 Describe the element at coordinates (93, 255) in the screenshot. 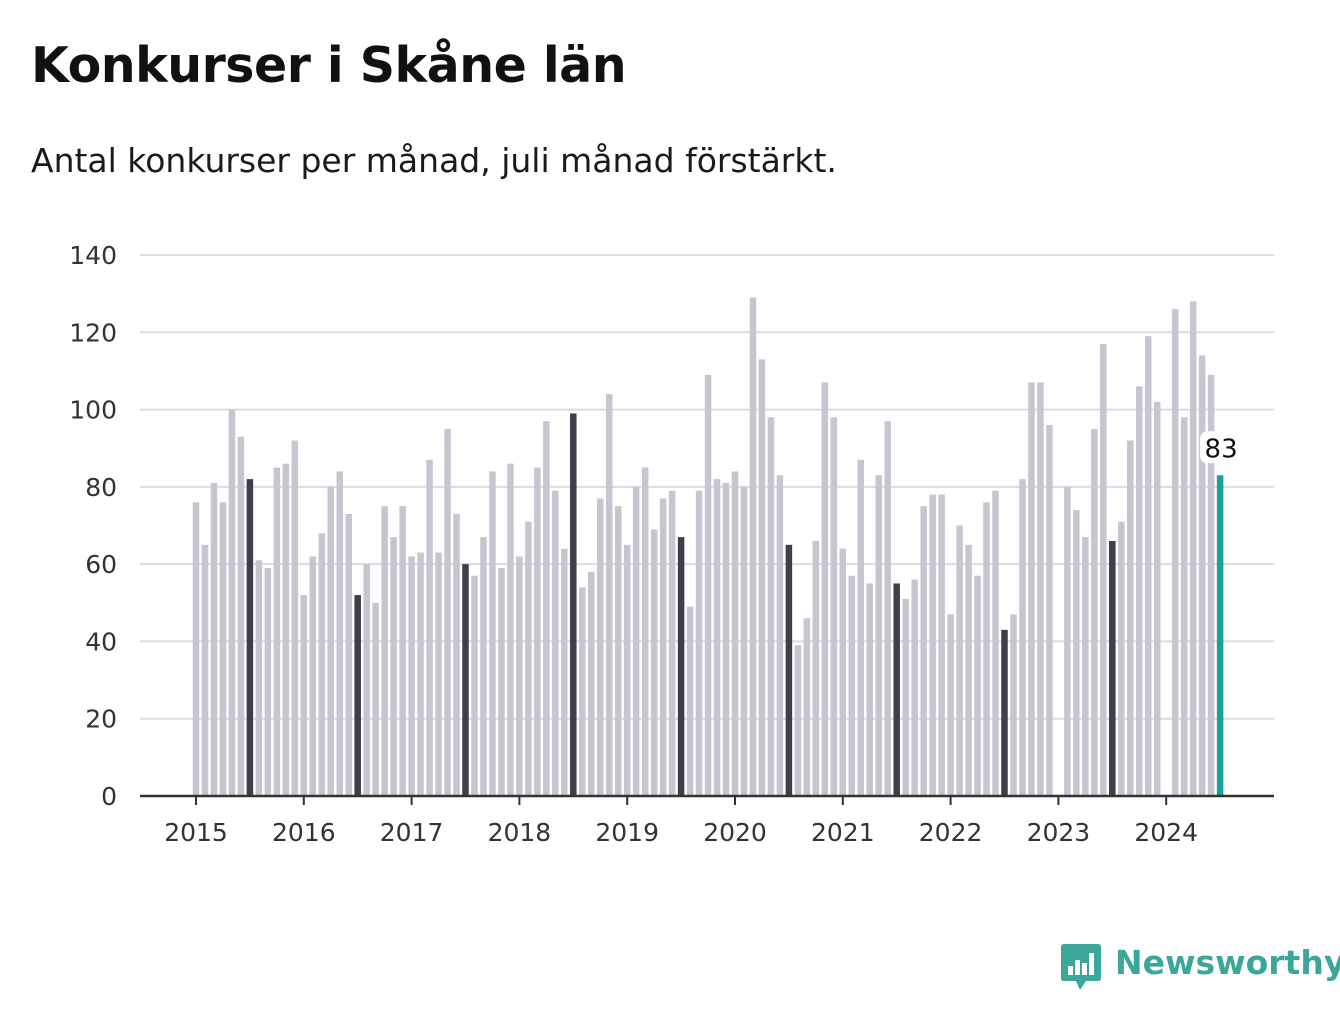

I see `y-tick-label: 140` at that location.